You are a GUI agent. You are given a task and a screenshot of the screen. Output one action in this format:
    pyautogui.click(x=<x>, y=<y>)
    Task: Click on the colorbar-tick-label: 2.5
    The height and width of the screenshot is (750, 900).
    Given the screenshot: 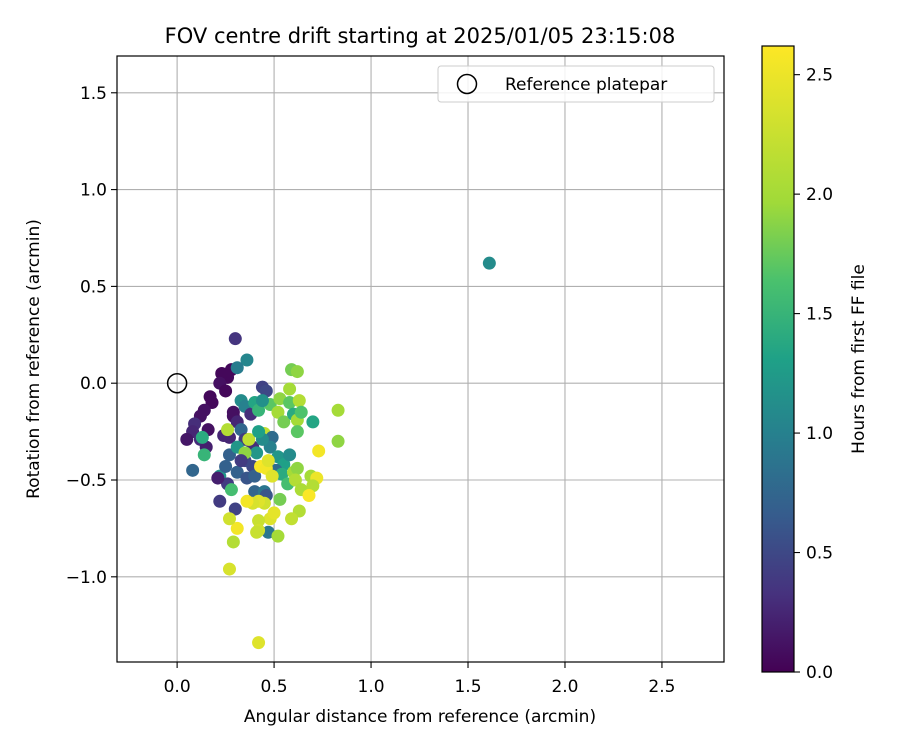 What is the action you would take?
    pyautogui.click(x=819, y=76)
    